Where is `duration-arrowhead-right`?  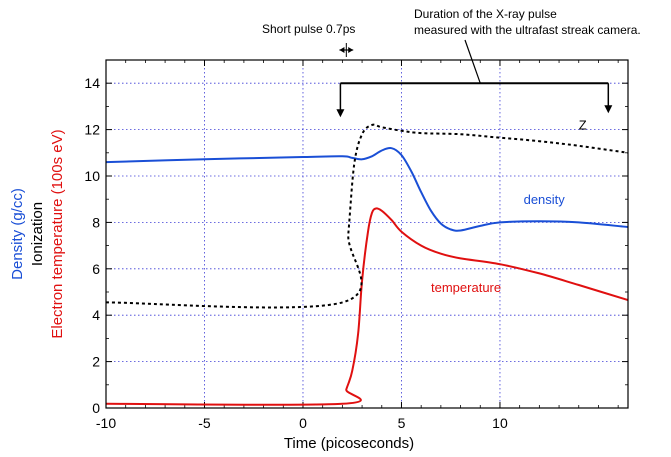 duration-arrowhead-right is located at coordinates (608, 109).